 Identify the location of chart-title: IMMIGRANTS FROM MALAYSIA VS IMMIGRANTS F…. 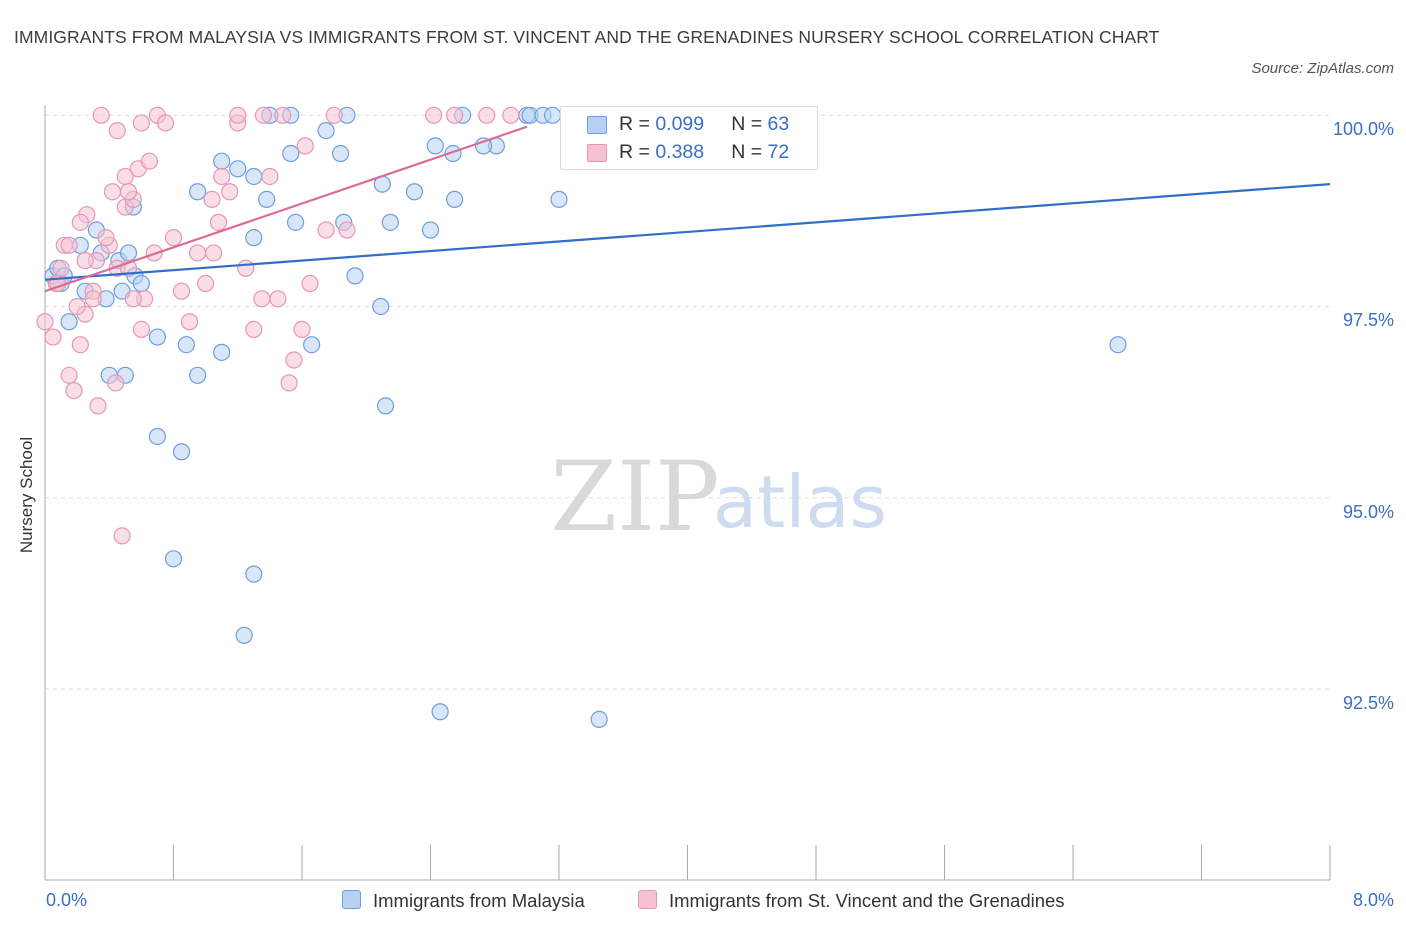
(587, 37).